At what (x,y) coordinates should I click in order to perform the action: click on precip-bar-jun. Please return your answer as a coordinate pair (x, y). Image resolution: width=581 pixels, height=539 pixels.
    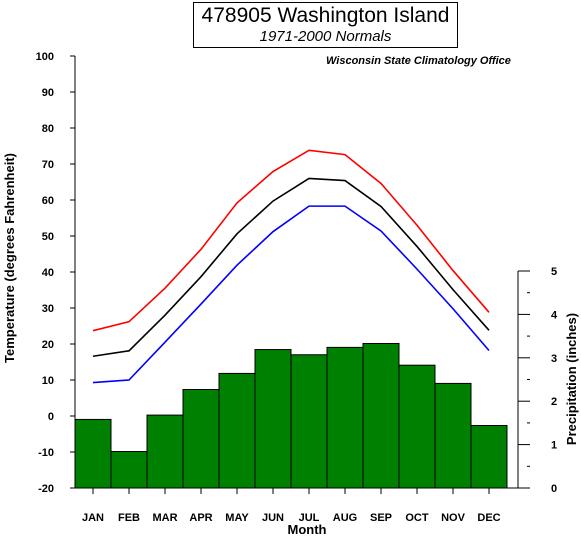
    Looking at the image, I should click on (273, 419).